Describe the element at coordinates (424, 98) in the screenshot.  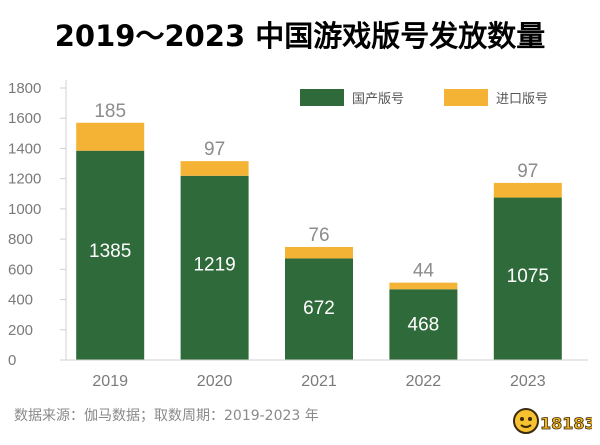
I see `legend: 国产版号 进口版号` at that location.